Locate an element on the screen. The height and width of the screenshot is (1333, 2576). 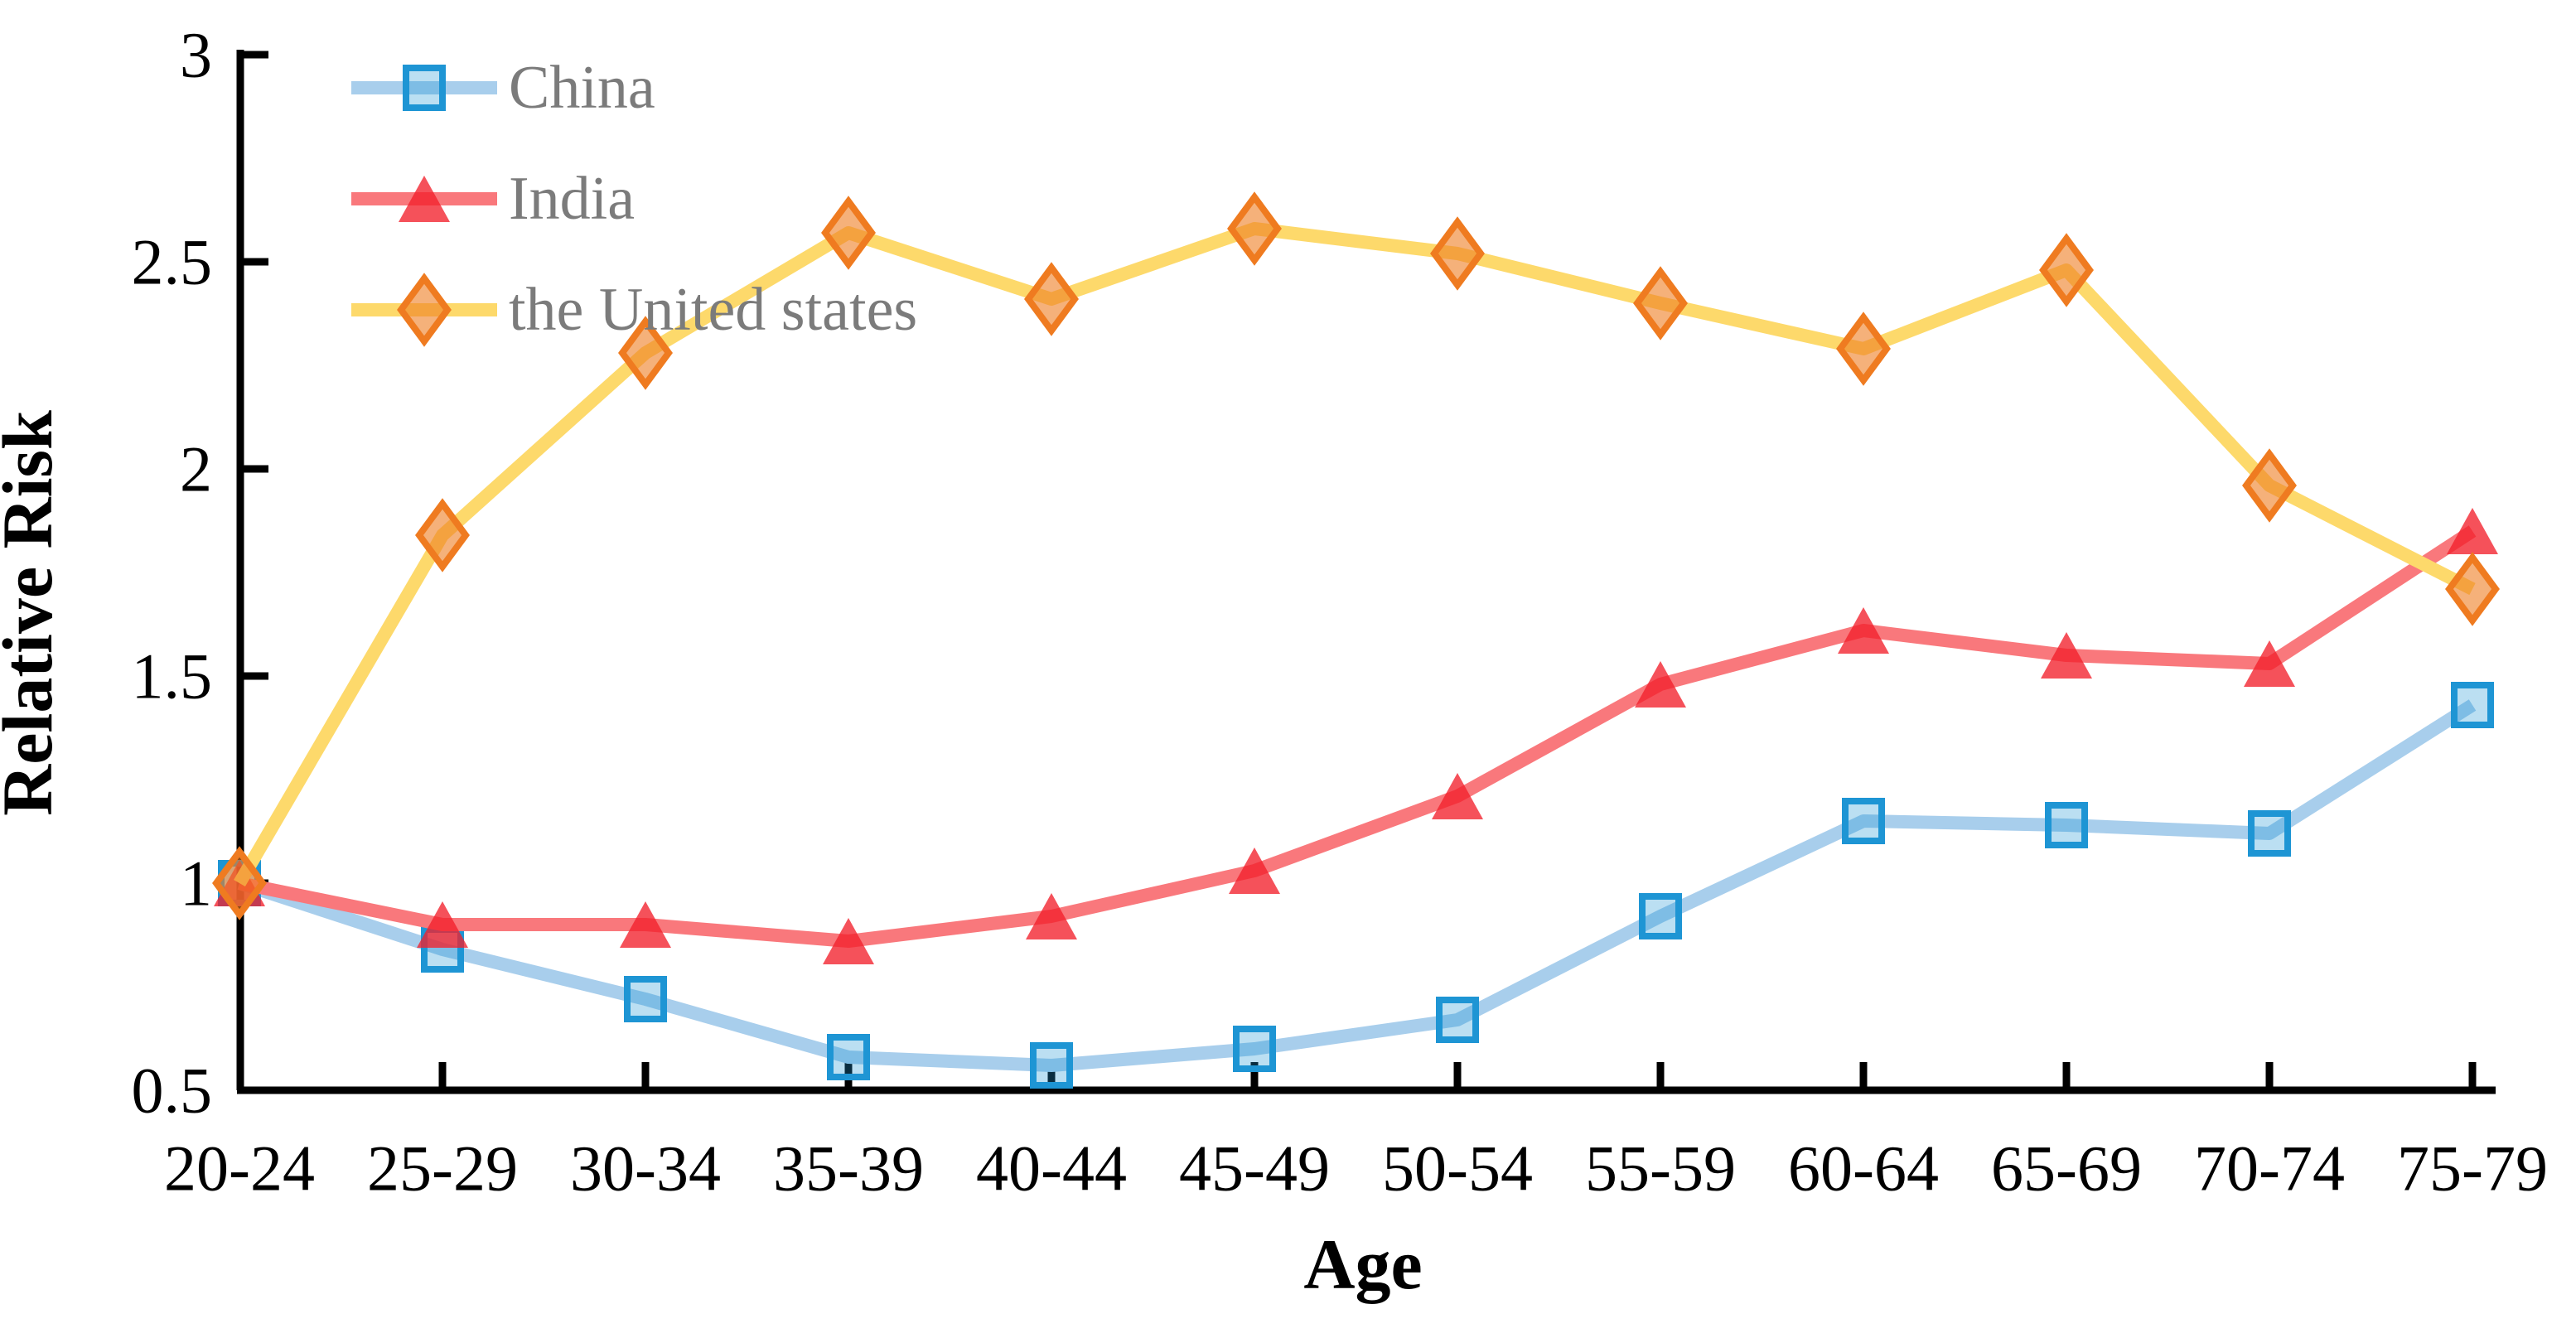
y-tick-label: 2 is located at coordinates (196, 469).